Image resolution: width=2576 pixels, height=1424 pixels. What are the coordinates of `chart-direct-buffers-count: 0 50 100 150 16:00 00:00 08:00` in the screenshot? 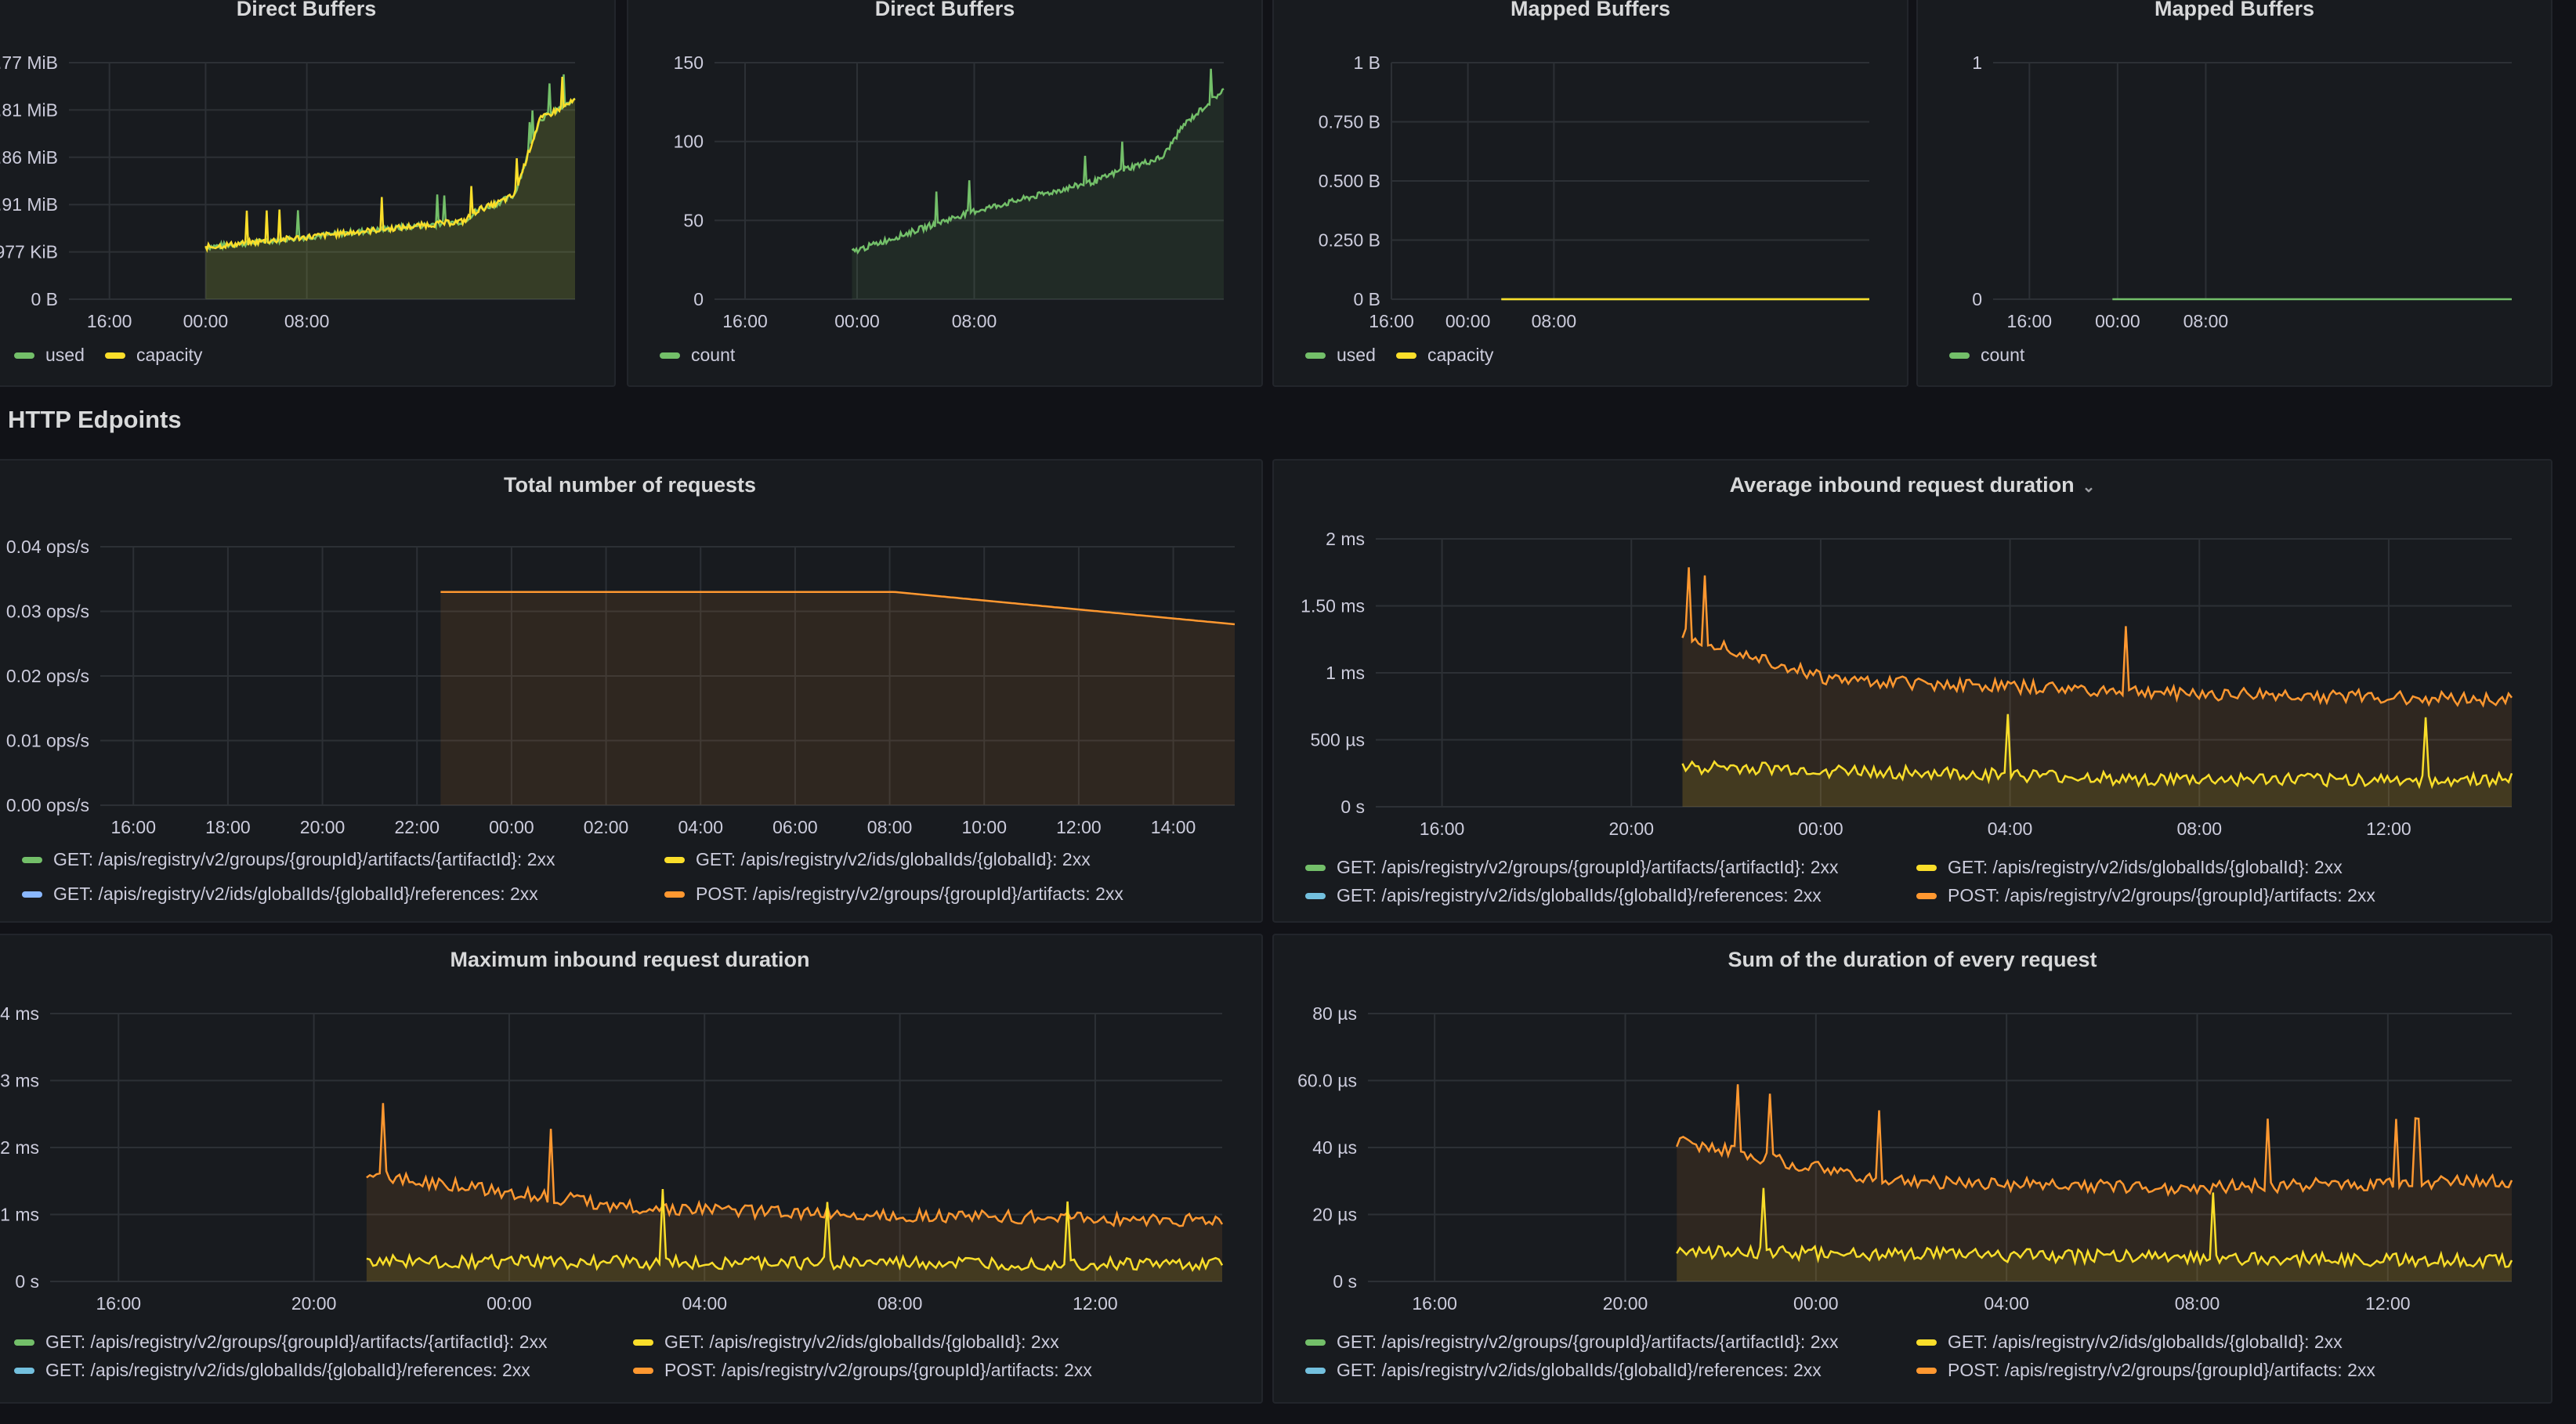 It's located at (946, 193).